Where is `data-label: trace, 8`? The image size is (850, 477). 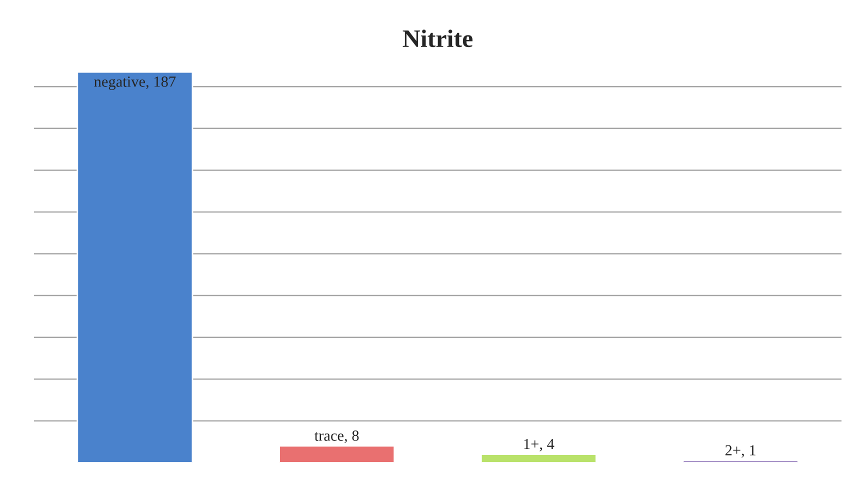
data-label: trace, 8 is located at coordinates (336, 437).